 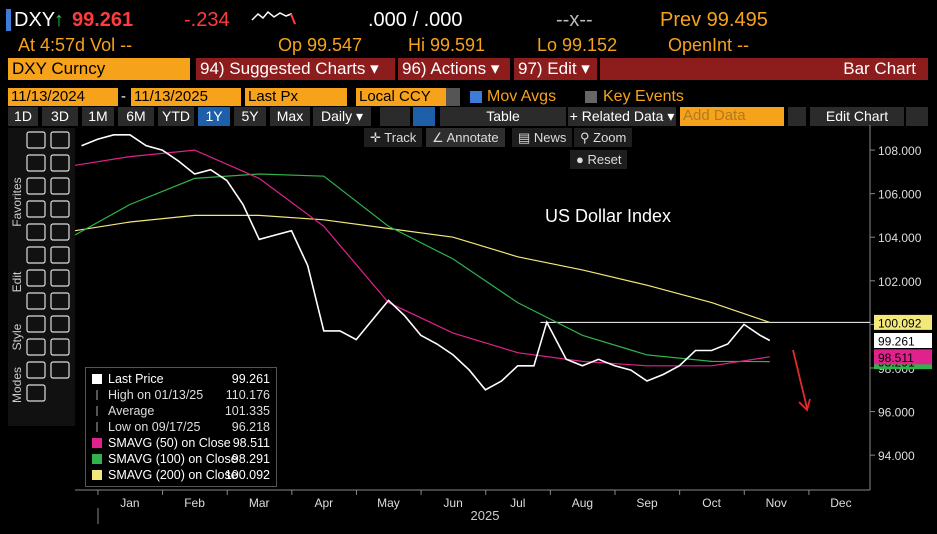 What do you see at coordinates (63, 97) in the screenshot?
I see `start-date: 11/13/2024` at bounding box center [63, 97].